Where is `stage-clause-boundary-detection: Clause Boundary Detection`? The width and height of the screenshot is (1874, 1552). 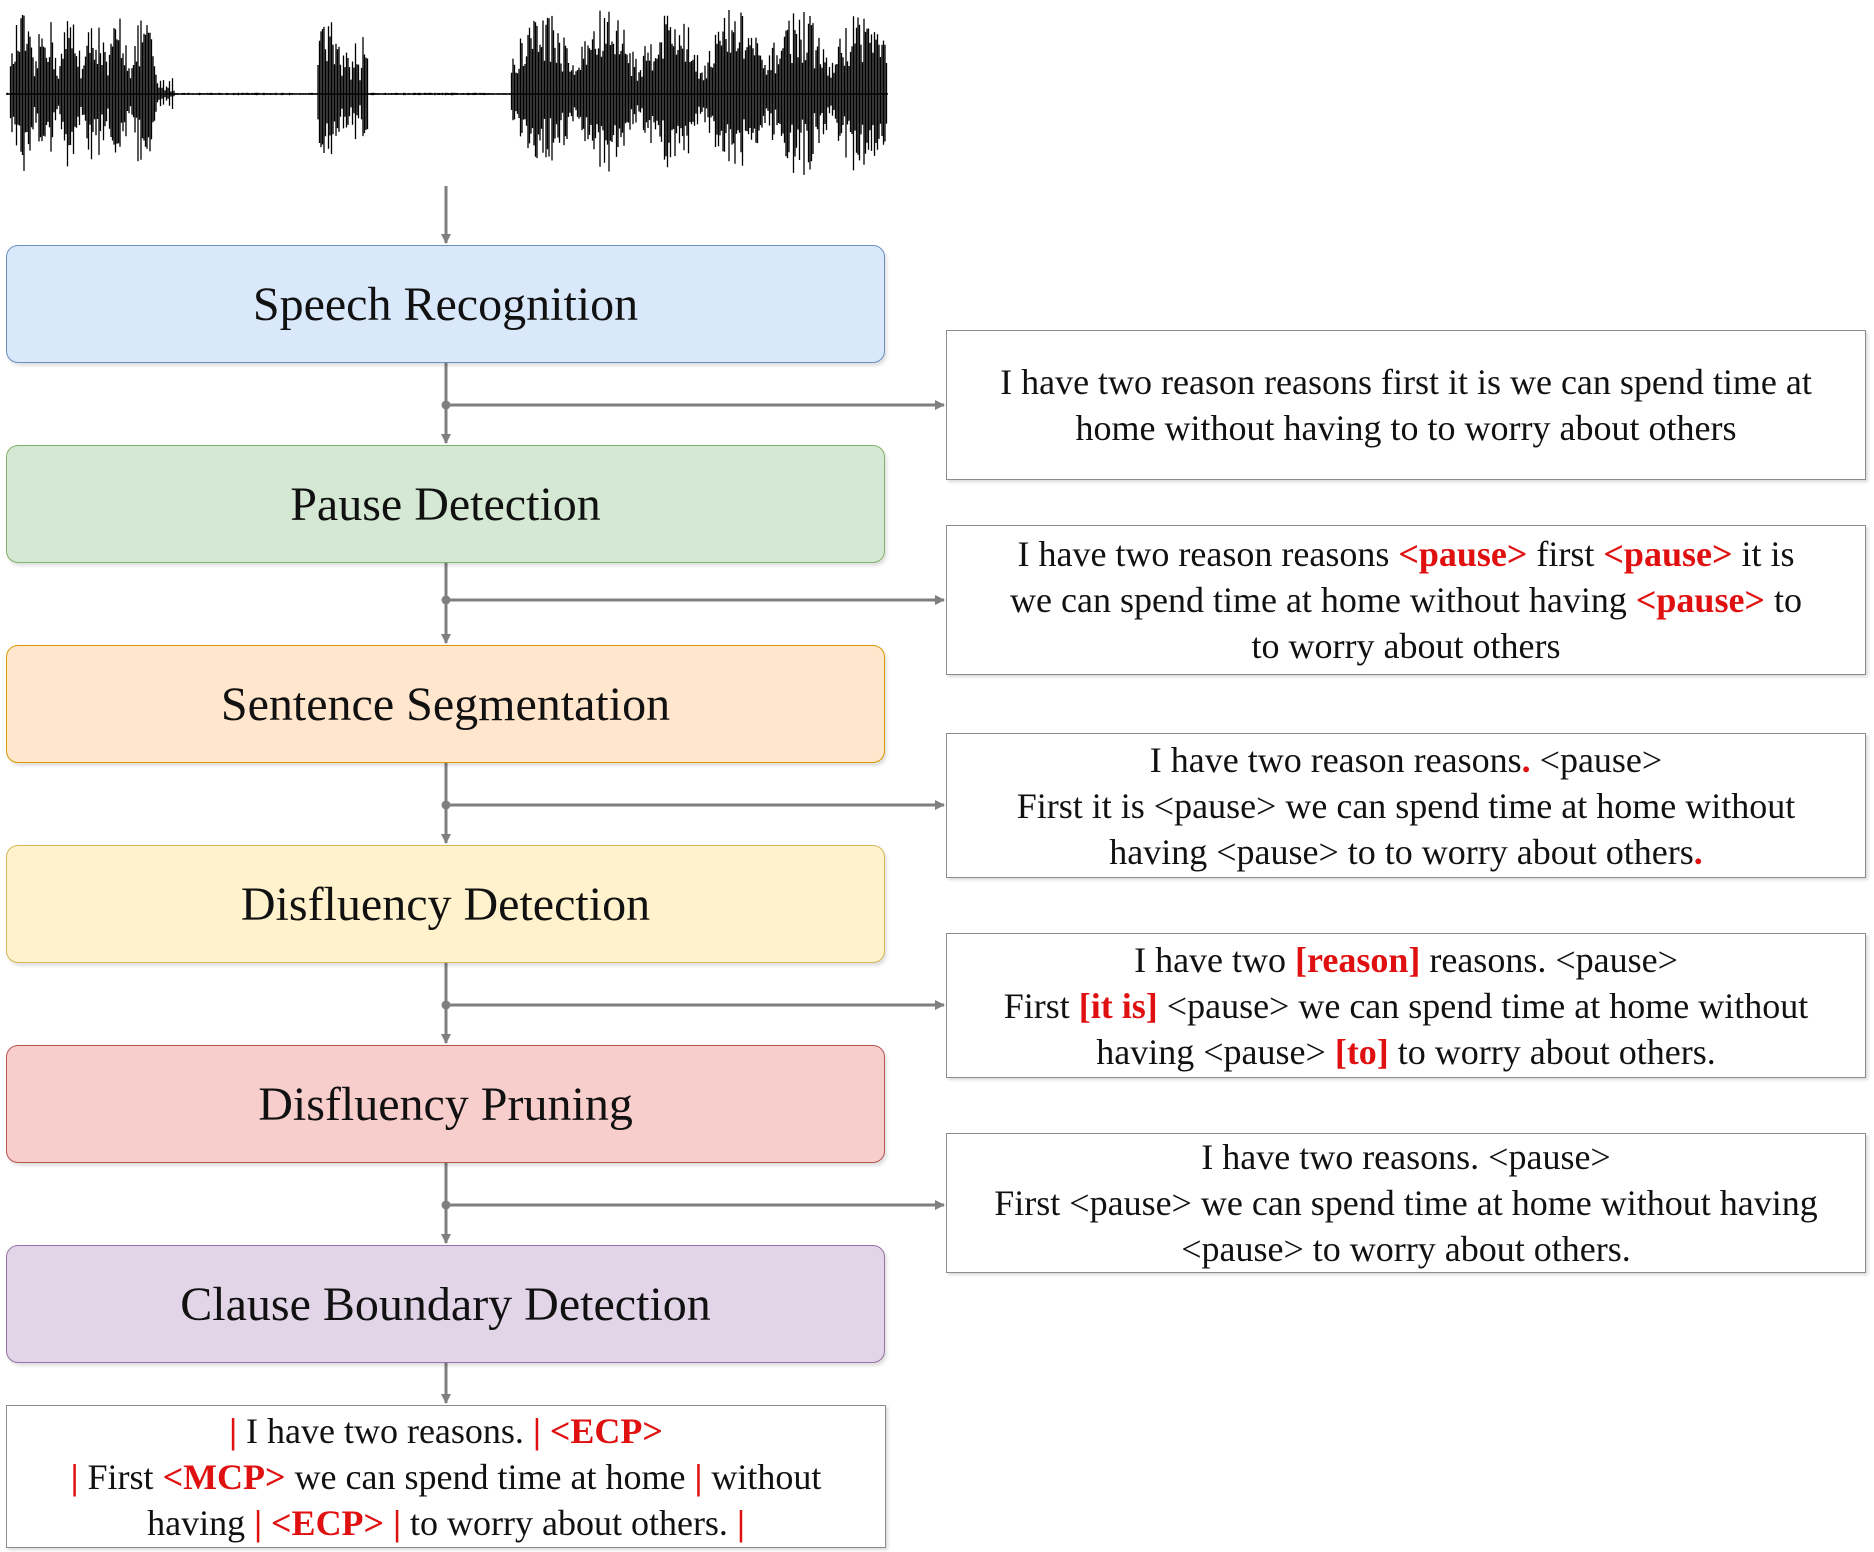 stage-clause-boundary-detection: Clause Boundary Detection is located at coordinates (445, 1304).